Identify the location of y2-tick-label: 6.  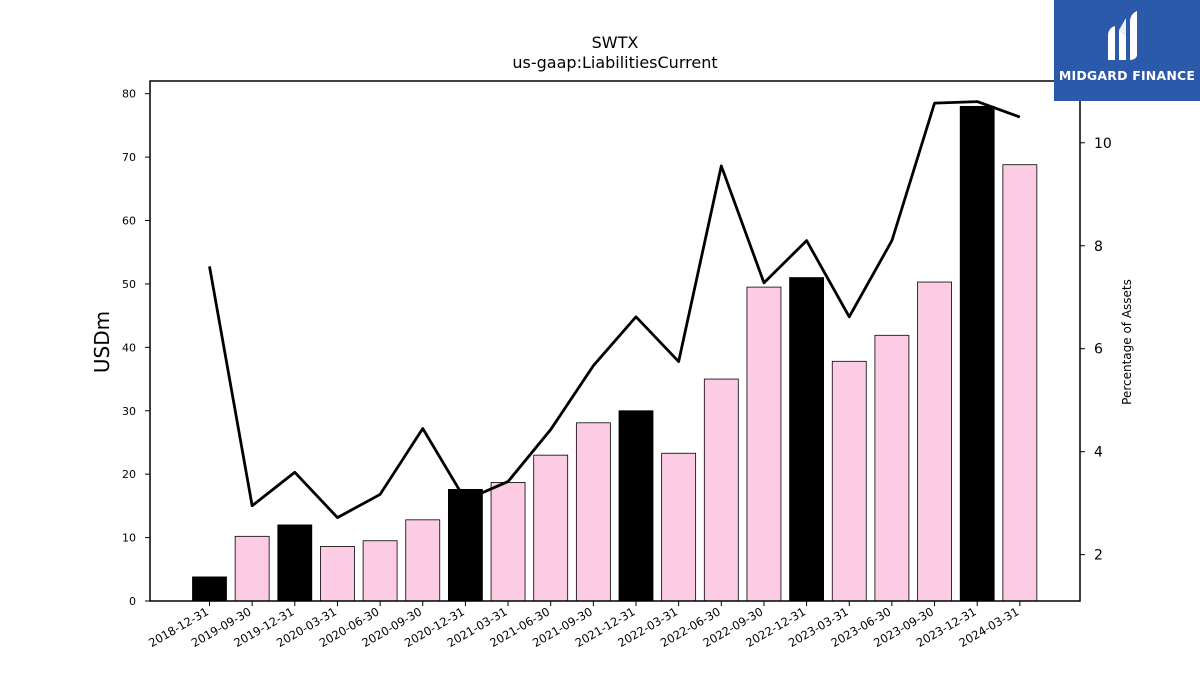
(1098, 350).